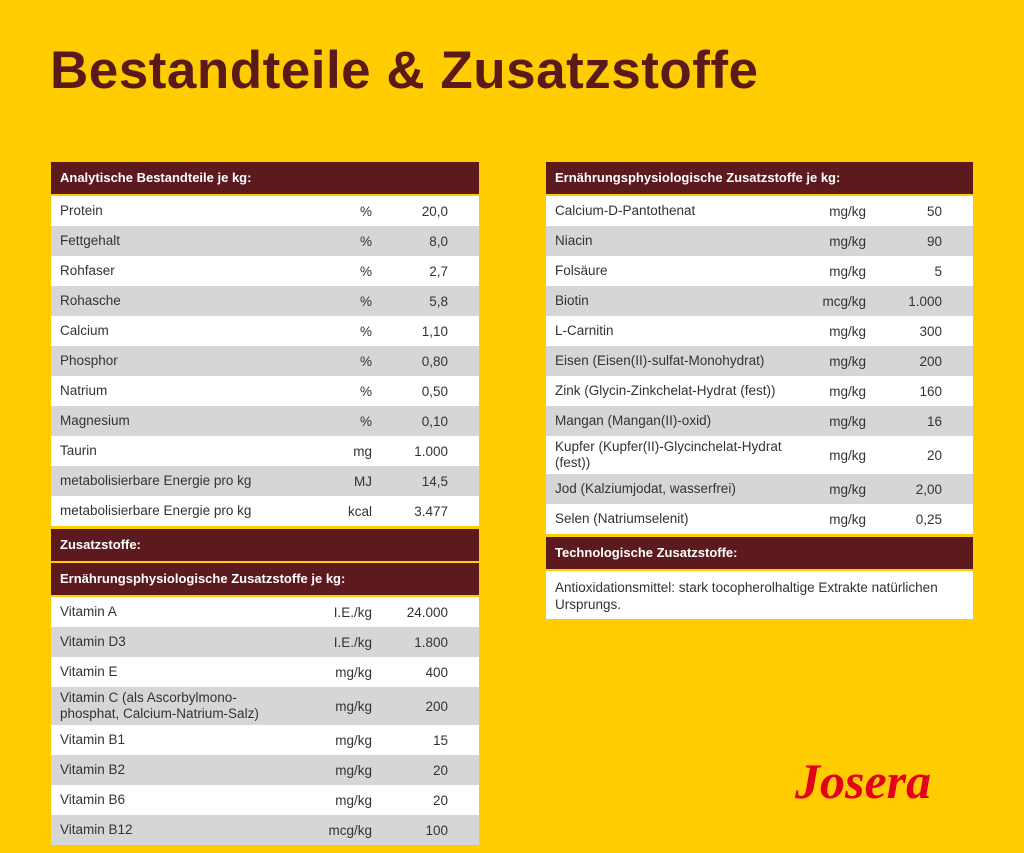  What do you see at coordinates (930, 391) in the screenshot?
I see `amount: 160` at bounding box center [930, 391].